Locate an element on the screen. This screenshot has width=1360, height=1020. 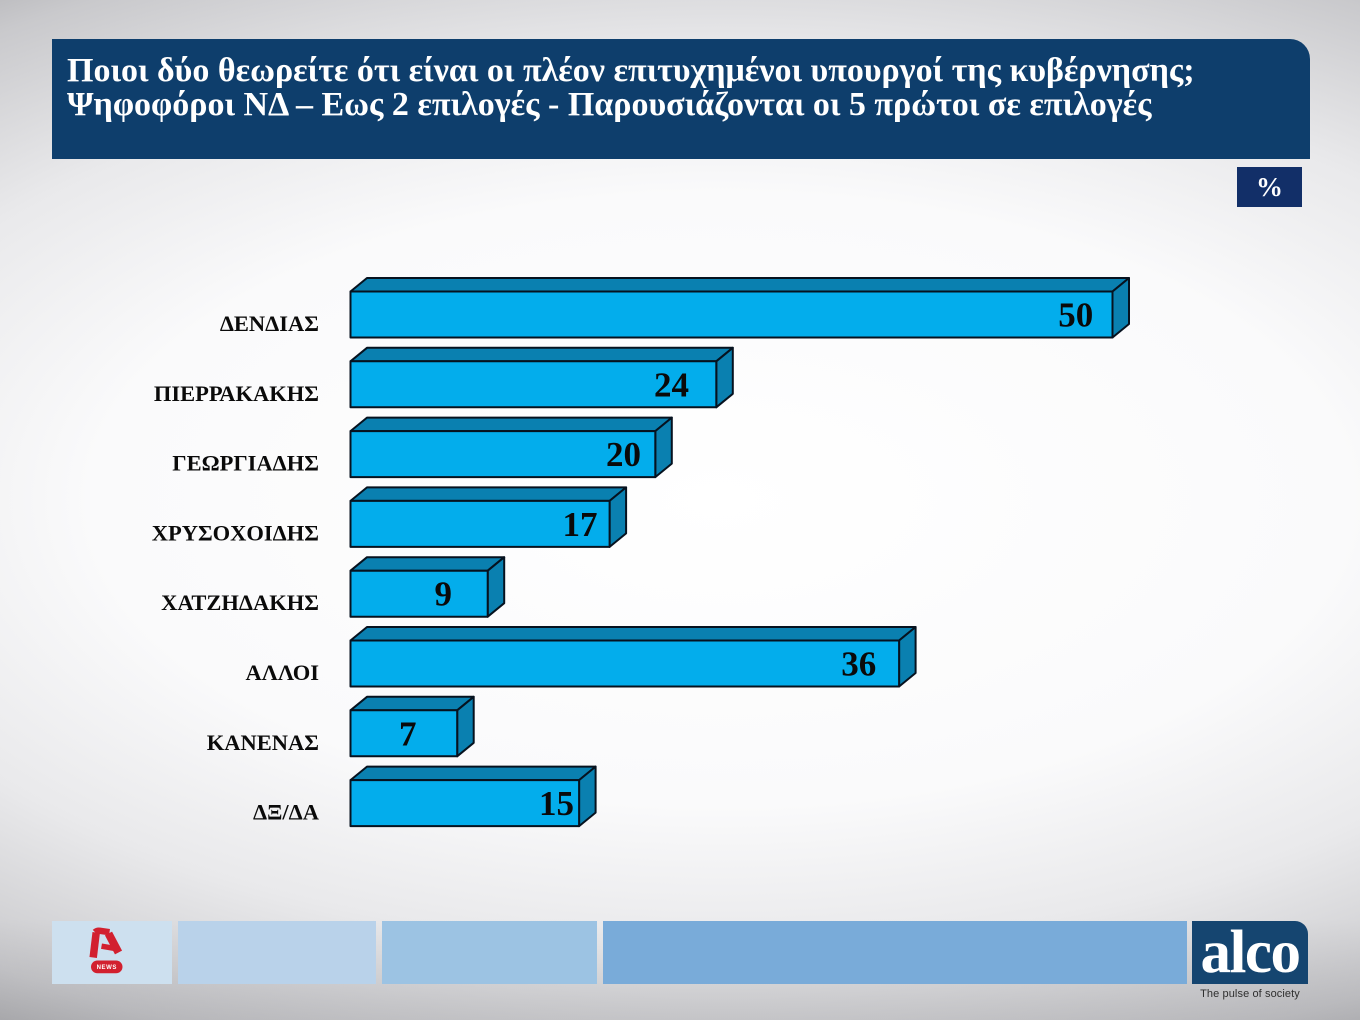
svg-text: 15 is located at coordinates (556, 803).